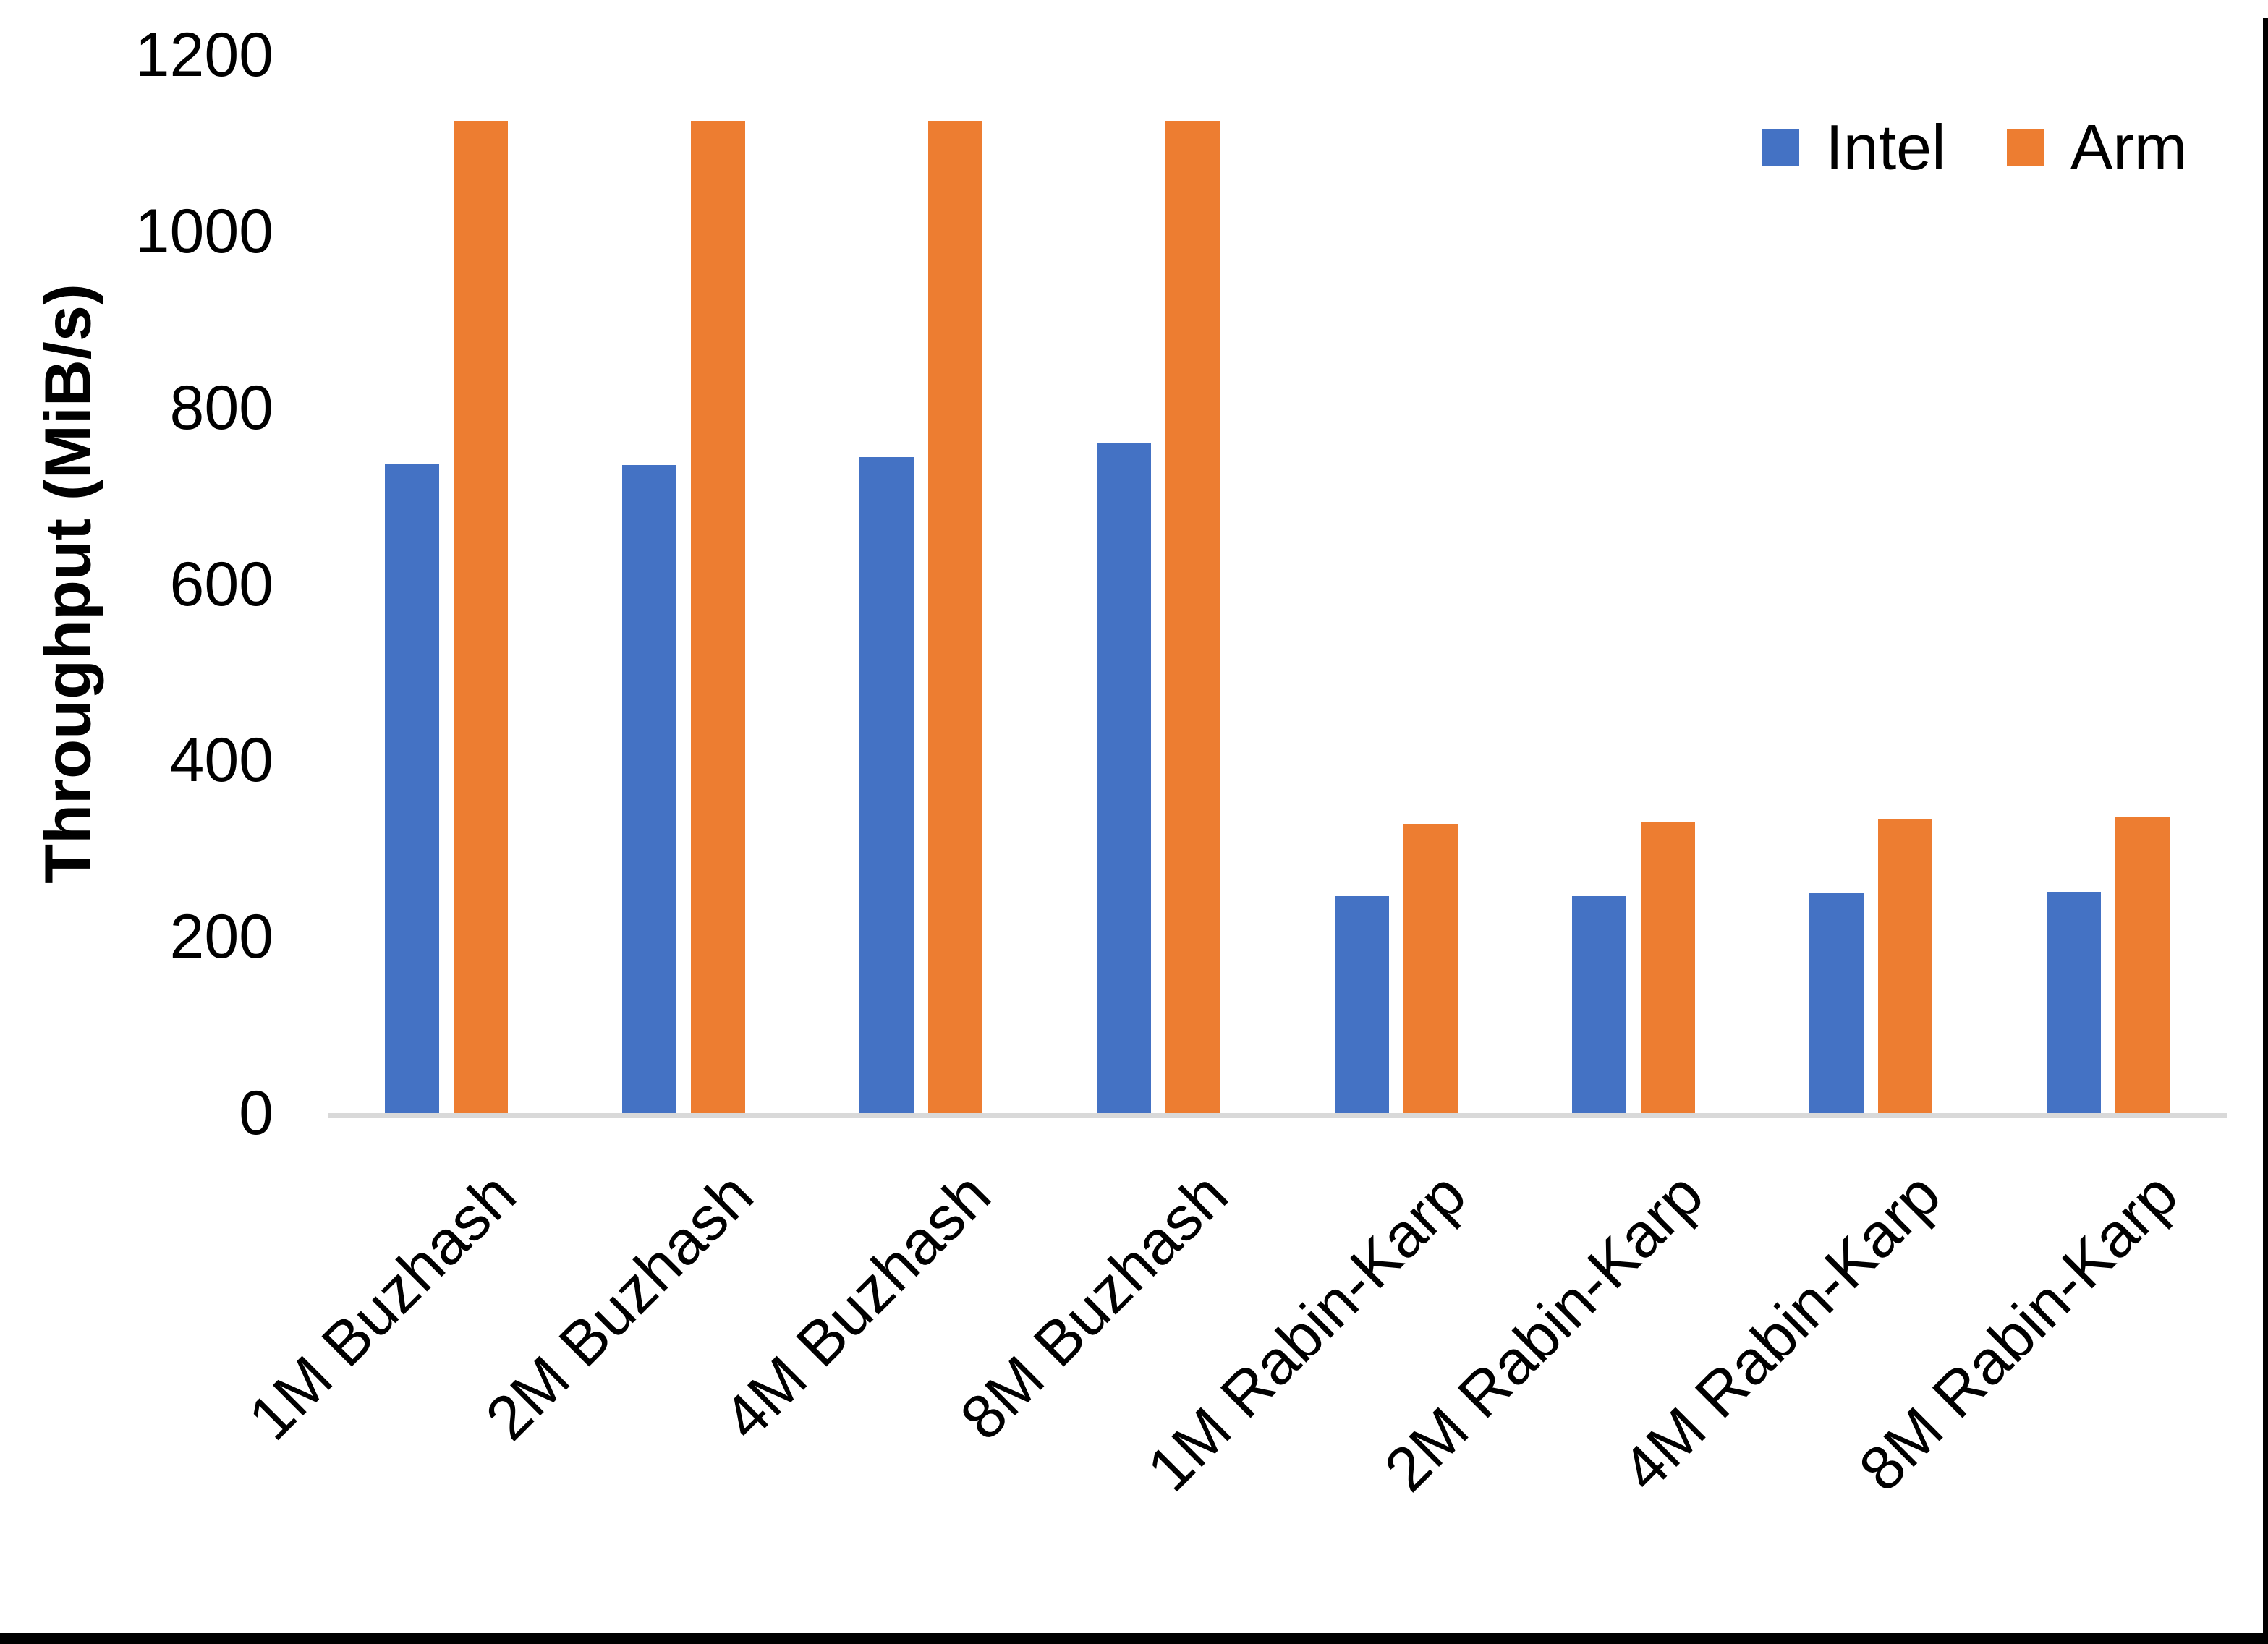  I want to click on x-axis-line, so click(1277, 1115).